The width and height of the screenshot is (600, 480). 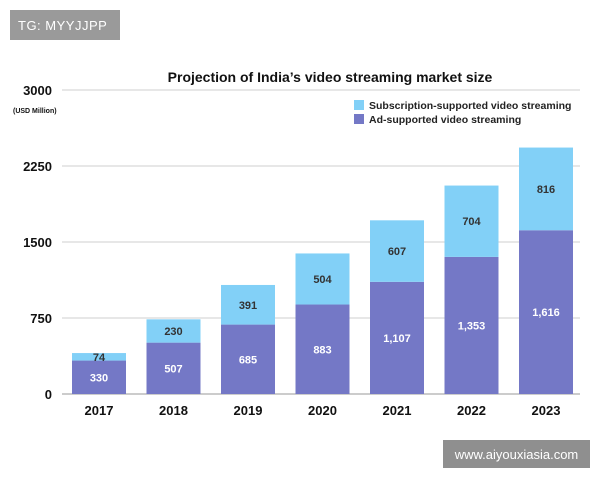 What do you see at coordinates (37, 90) in the screenshot?
I see `y-tick-label: 3000` at bounding box center [37, 90].